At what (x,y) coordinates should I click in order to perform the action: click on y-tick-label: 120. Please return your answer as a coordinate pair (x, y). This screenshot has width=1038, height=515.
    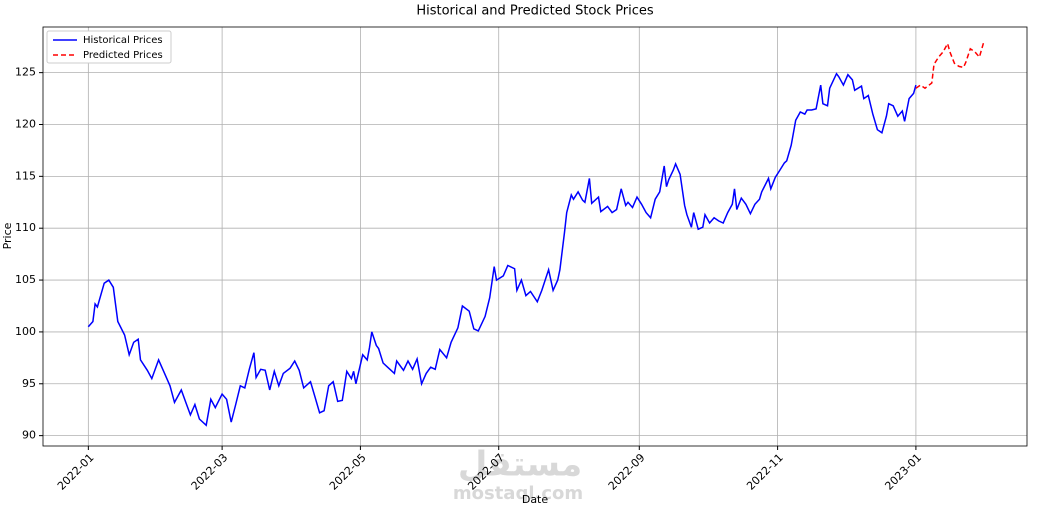
    Looking at the image, I should click on (25, 123).